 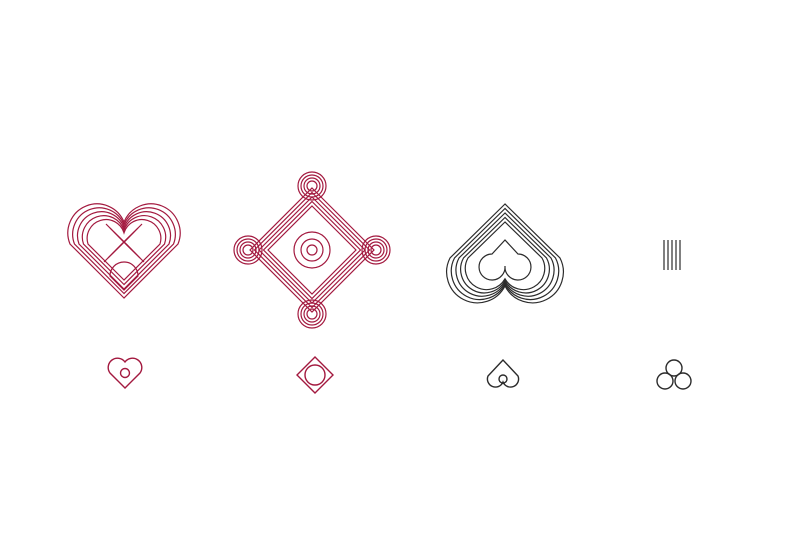 I want to click on interlaced-heart-icon, so click(x=124, y=250).